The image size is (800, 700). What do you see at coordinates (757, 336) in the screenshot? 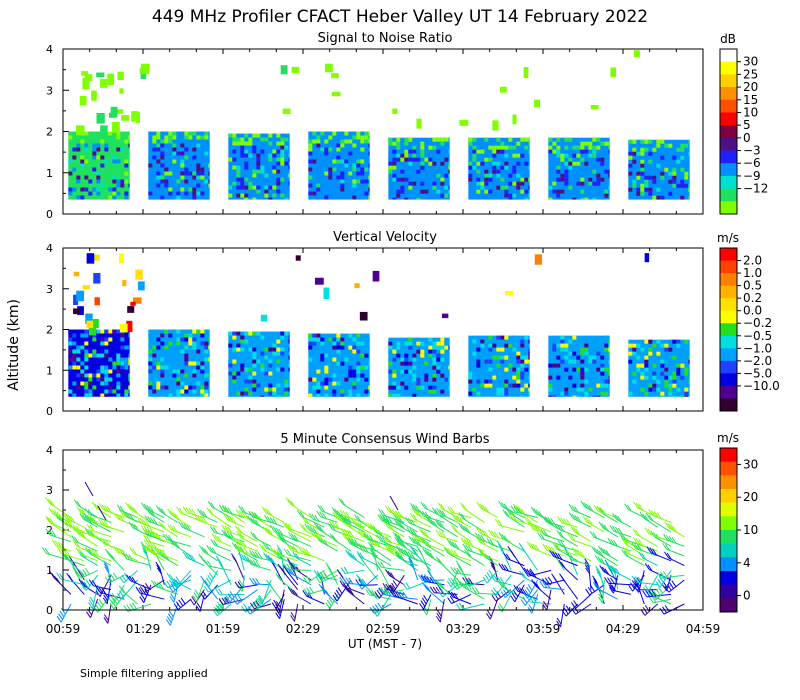
I see `colorbar-label: −0.5` at bounding box center [757, 336].